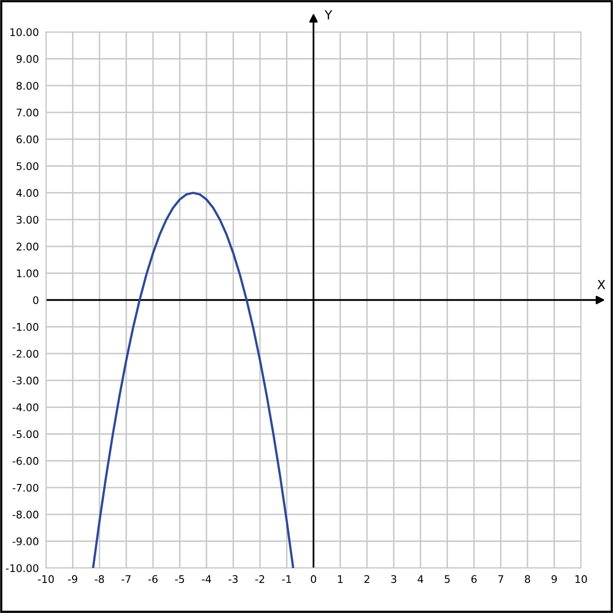 The width and height of the screenshot is (613, 613). Describe the element at coordinates (27, 246) in the screenshot. I see `y-tick-label: 2.00` at that location.